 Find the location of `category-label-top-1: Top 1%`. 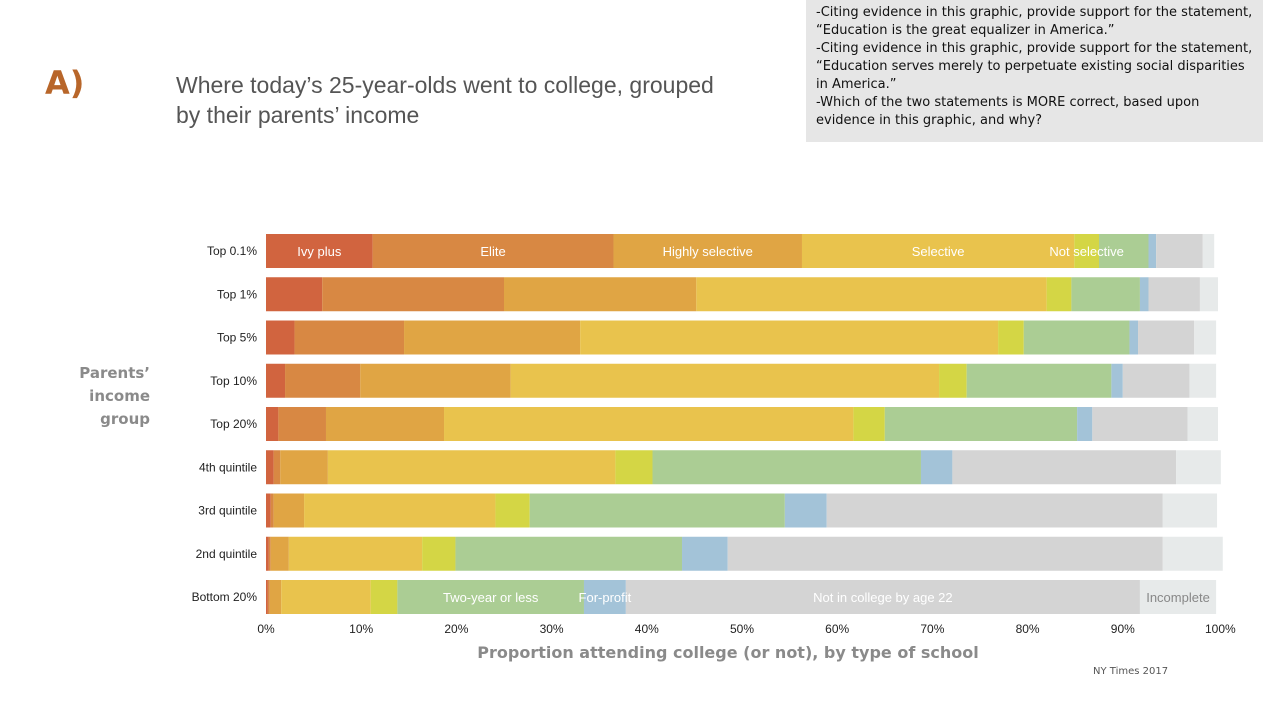

category-label-top-1: Top 1% is located at coordinates (237, 294).